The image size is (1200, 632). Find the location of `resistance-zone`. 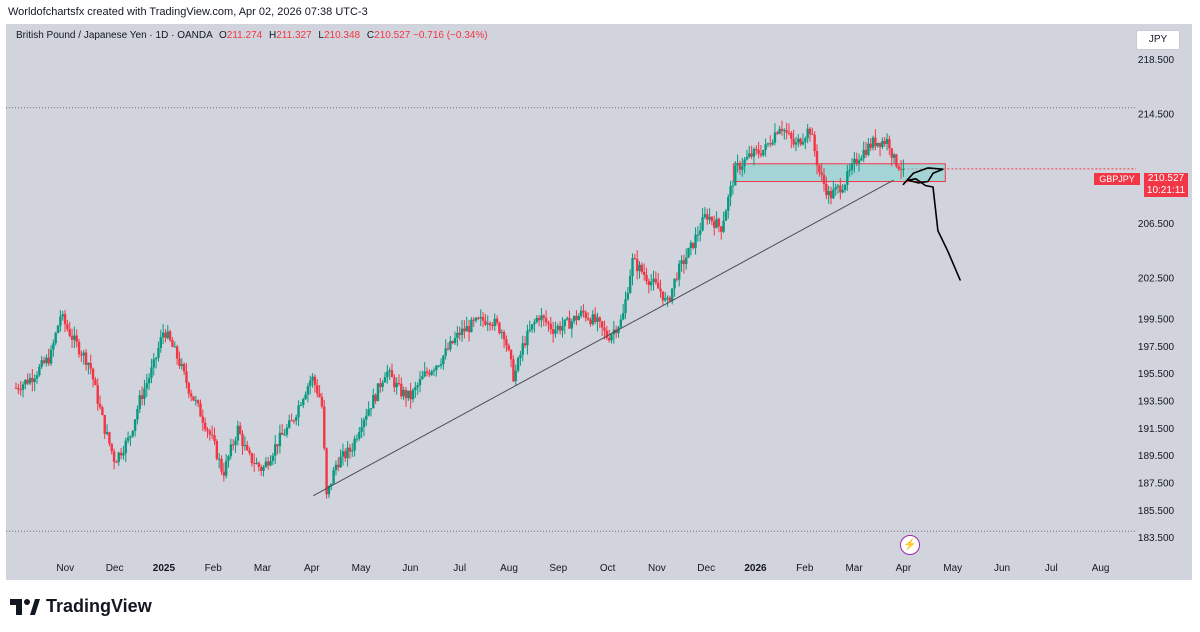

resistance-zone is located at coordinates (839, 173).